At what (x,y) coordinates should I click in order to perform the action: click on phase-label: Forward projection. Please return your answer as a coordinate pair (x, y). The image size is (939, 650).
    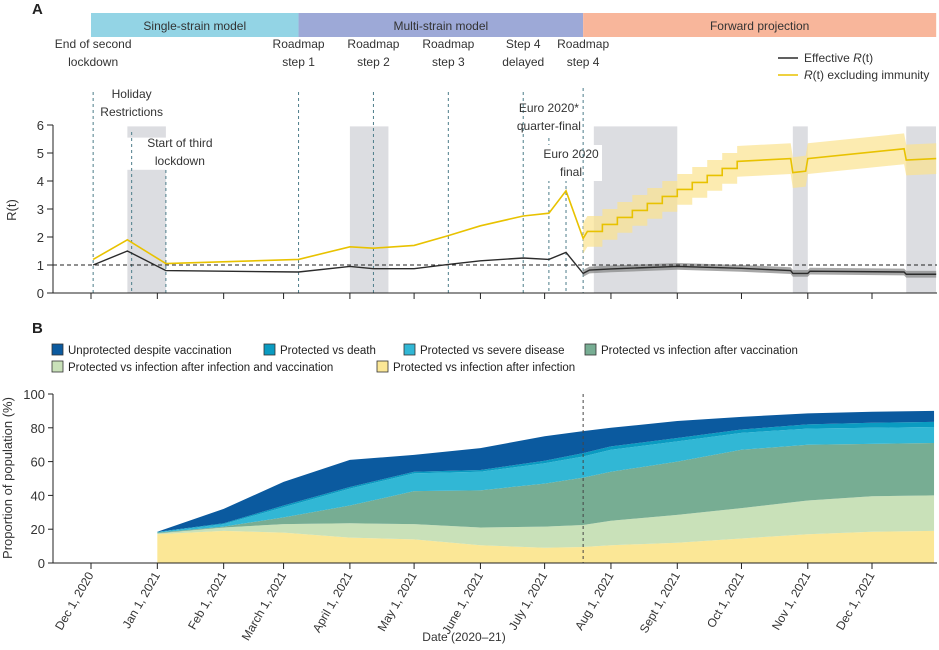
    Looking at the image, I should click on (759, 26).